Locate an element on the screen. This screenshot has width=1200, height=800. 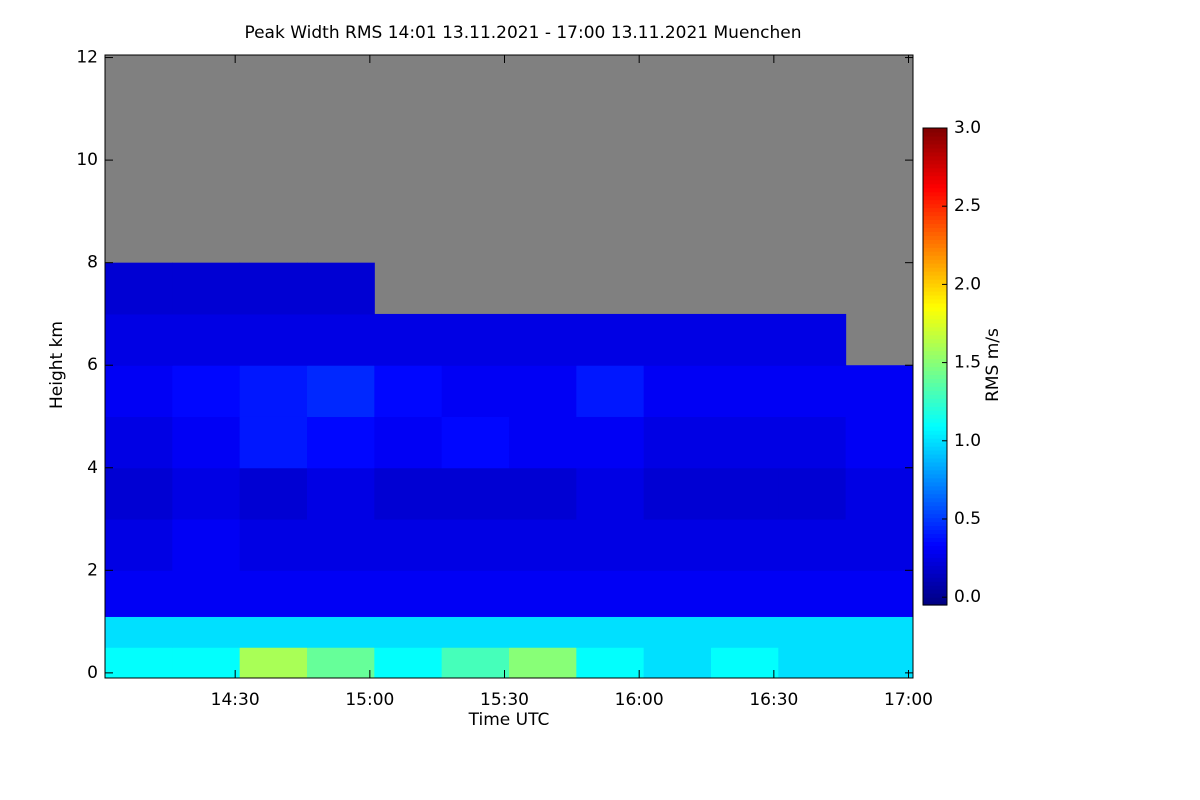
colorbar-frame is located at coordinates (935, 366).